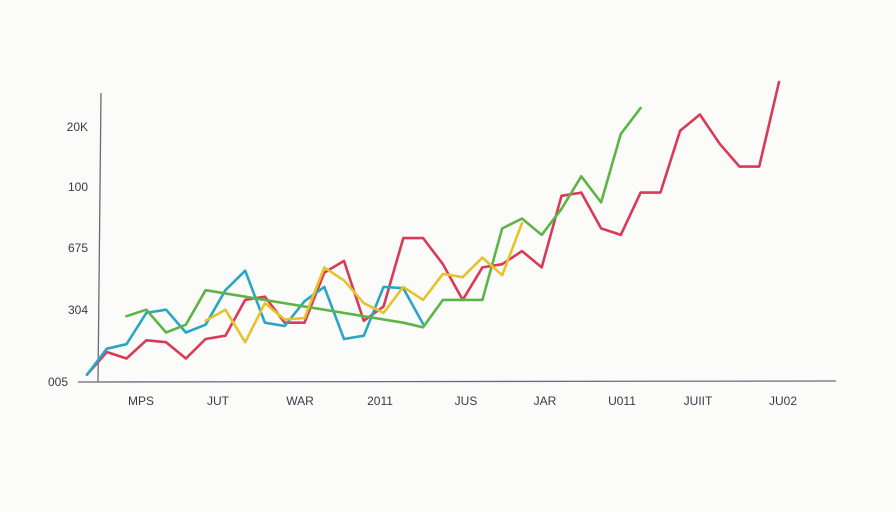 This screenshot has height=512, width=896. What do you see at coordinates (545, 401) in the screenshot?
I see `x-tick-label: JAR` at bounding box center [545, 401].